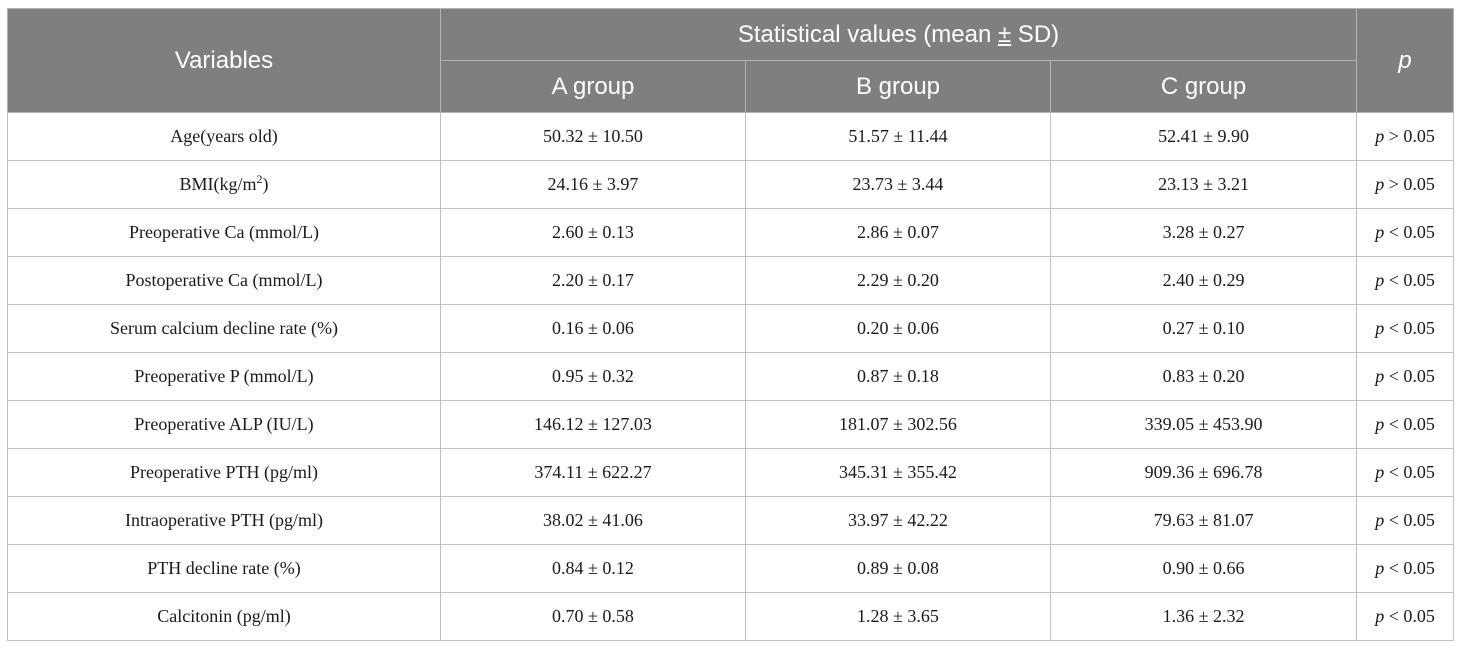 The height and width of the screenshot is (651, 1460). I want to click on variable-name: Postoperative Ca (mmol/L), so click(224, 280).